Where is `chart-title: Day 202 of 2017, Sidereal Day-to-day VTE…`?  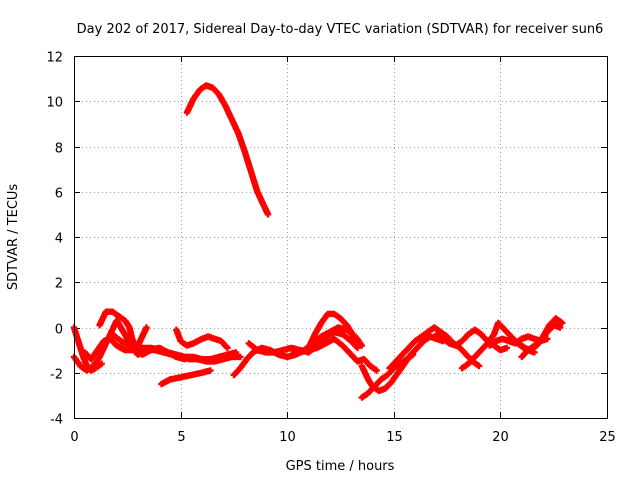 chart-title: Day 202 of 2017, Sidereal Day-to-day VTE… is located at coordinates (340, 29).